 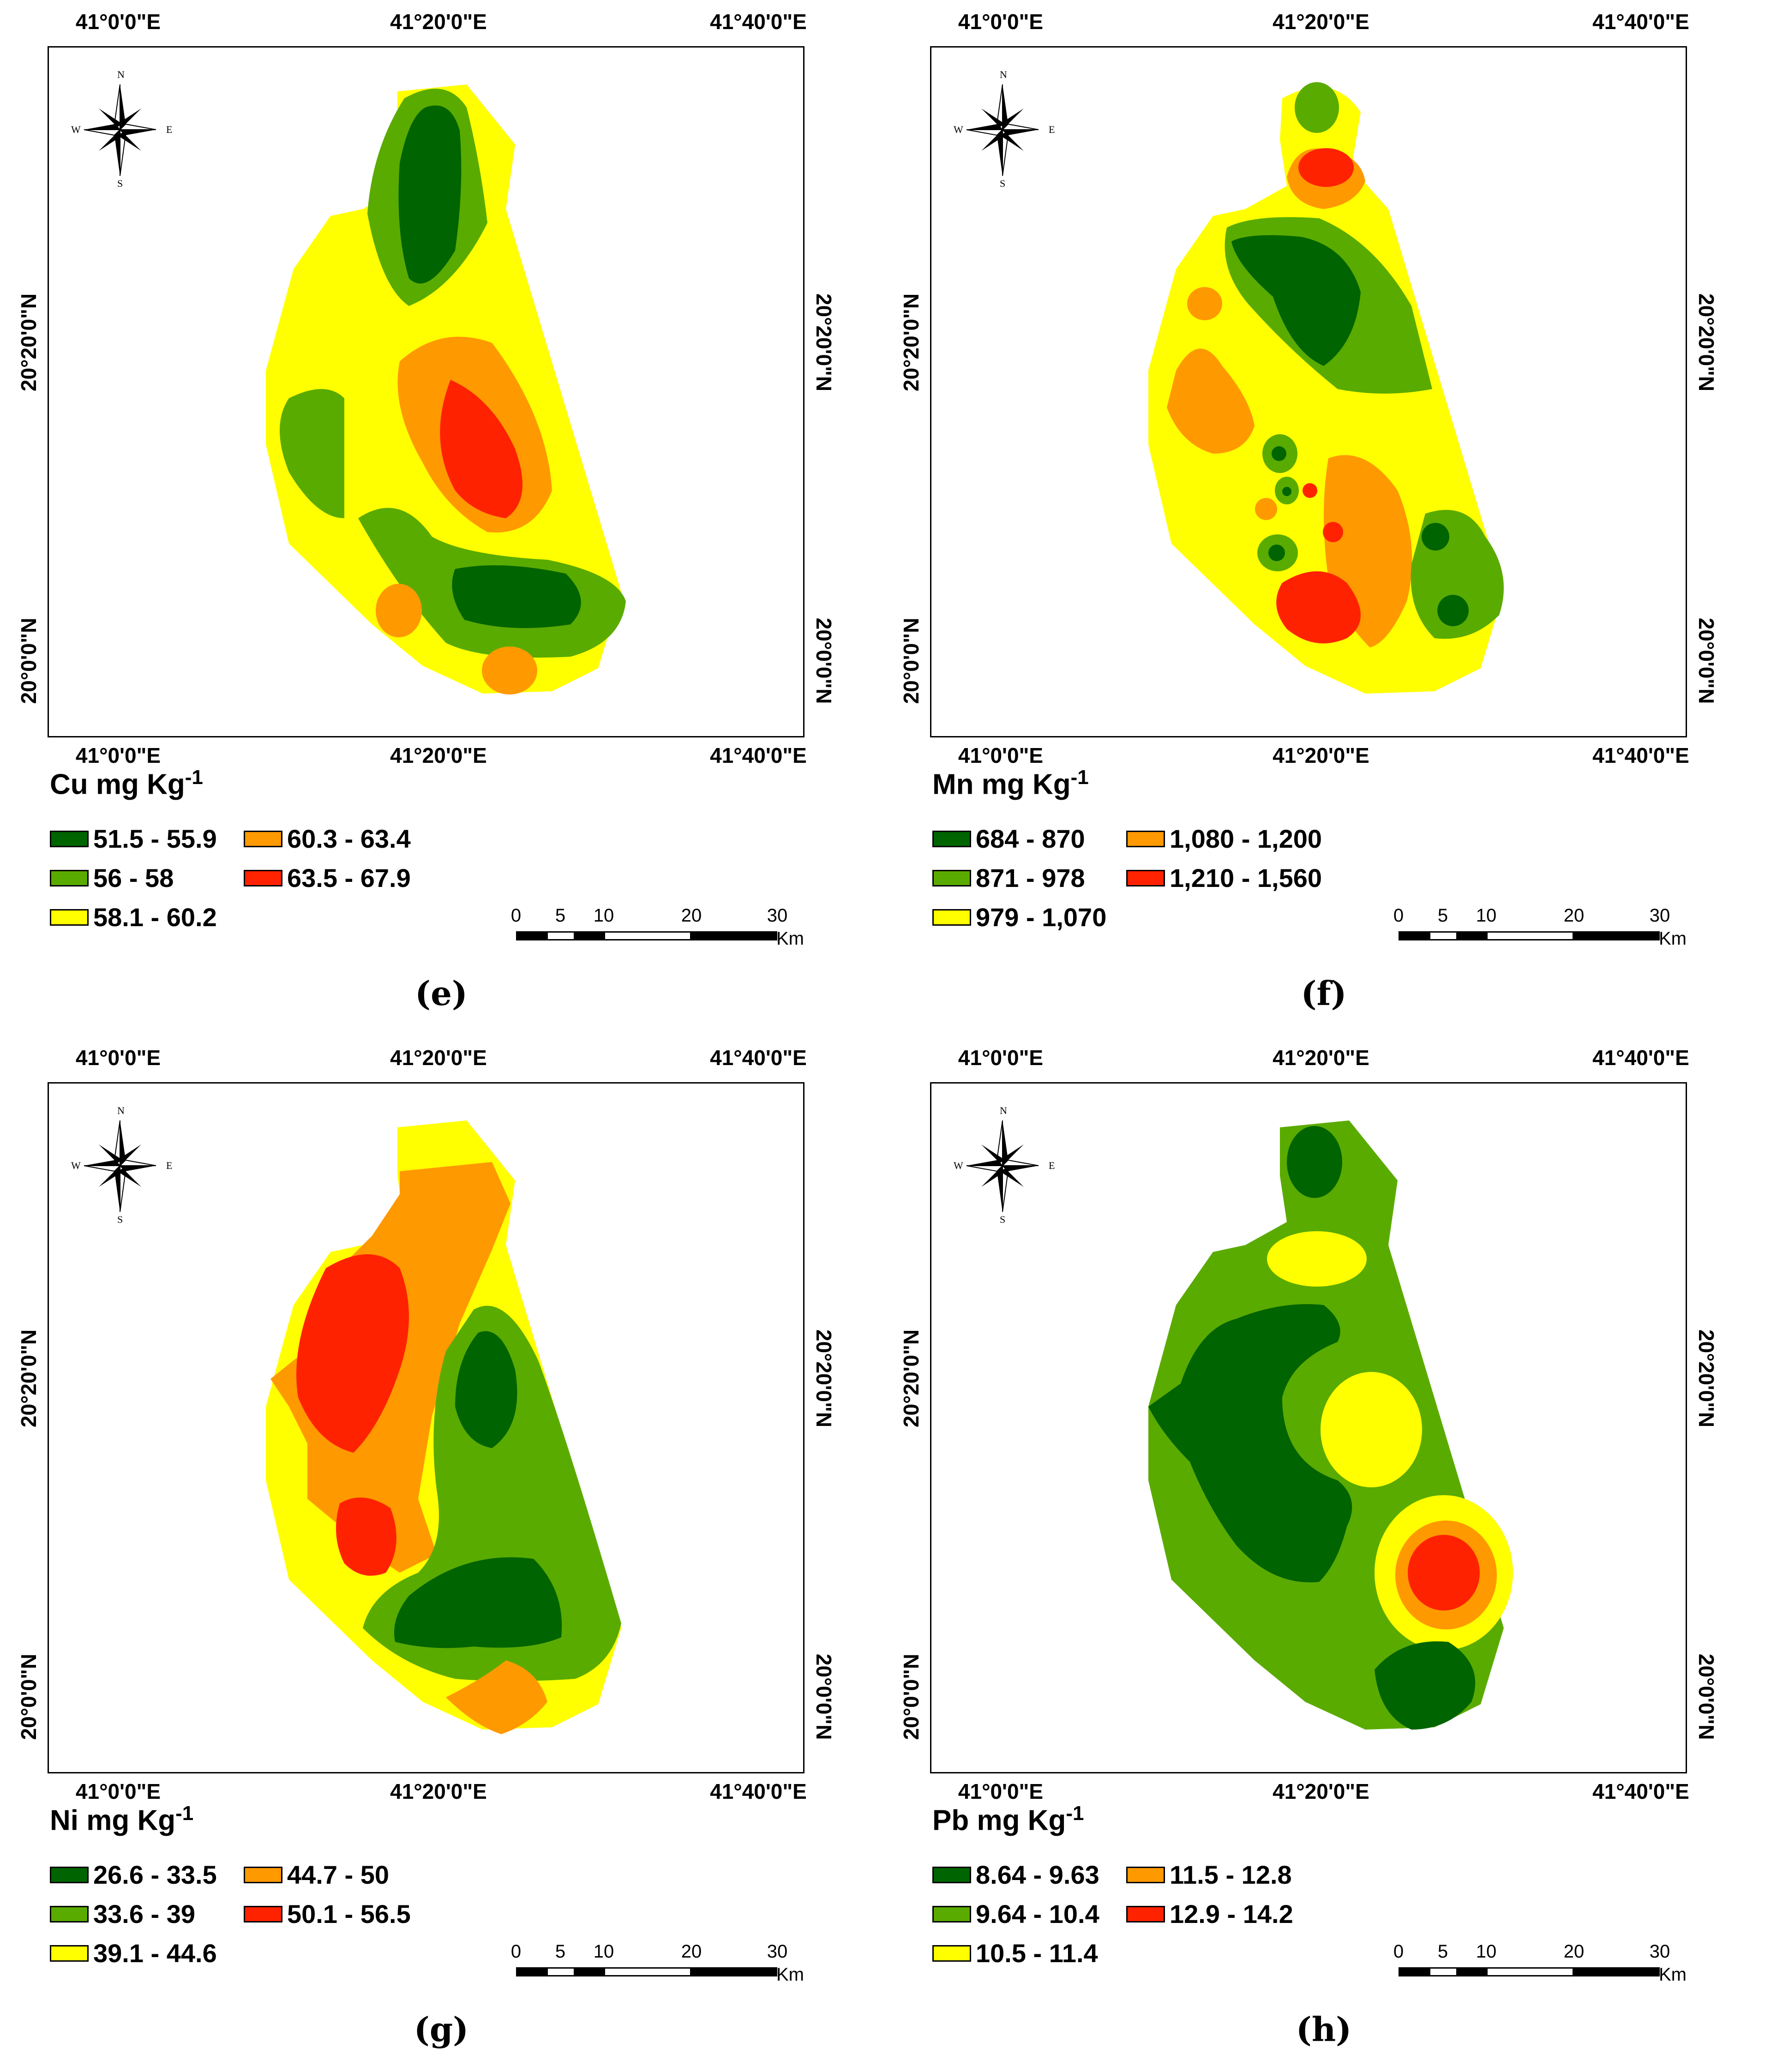 What do you see at coordinates (1324, 993) in the screenshot?
I see `figure-caption: (f)` at bounding box center [1324, 993].